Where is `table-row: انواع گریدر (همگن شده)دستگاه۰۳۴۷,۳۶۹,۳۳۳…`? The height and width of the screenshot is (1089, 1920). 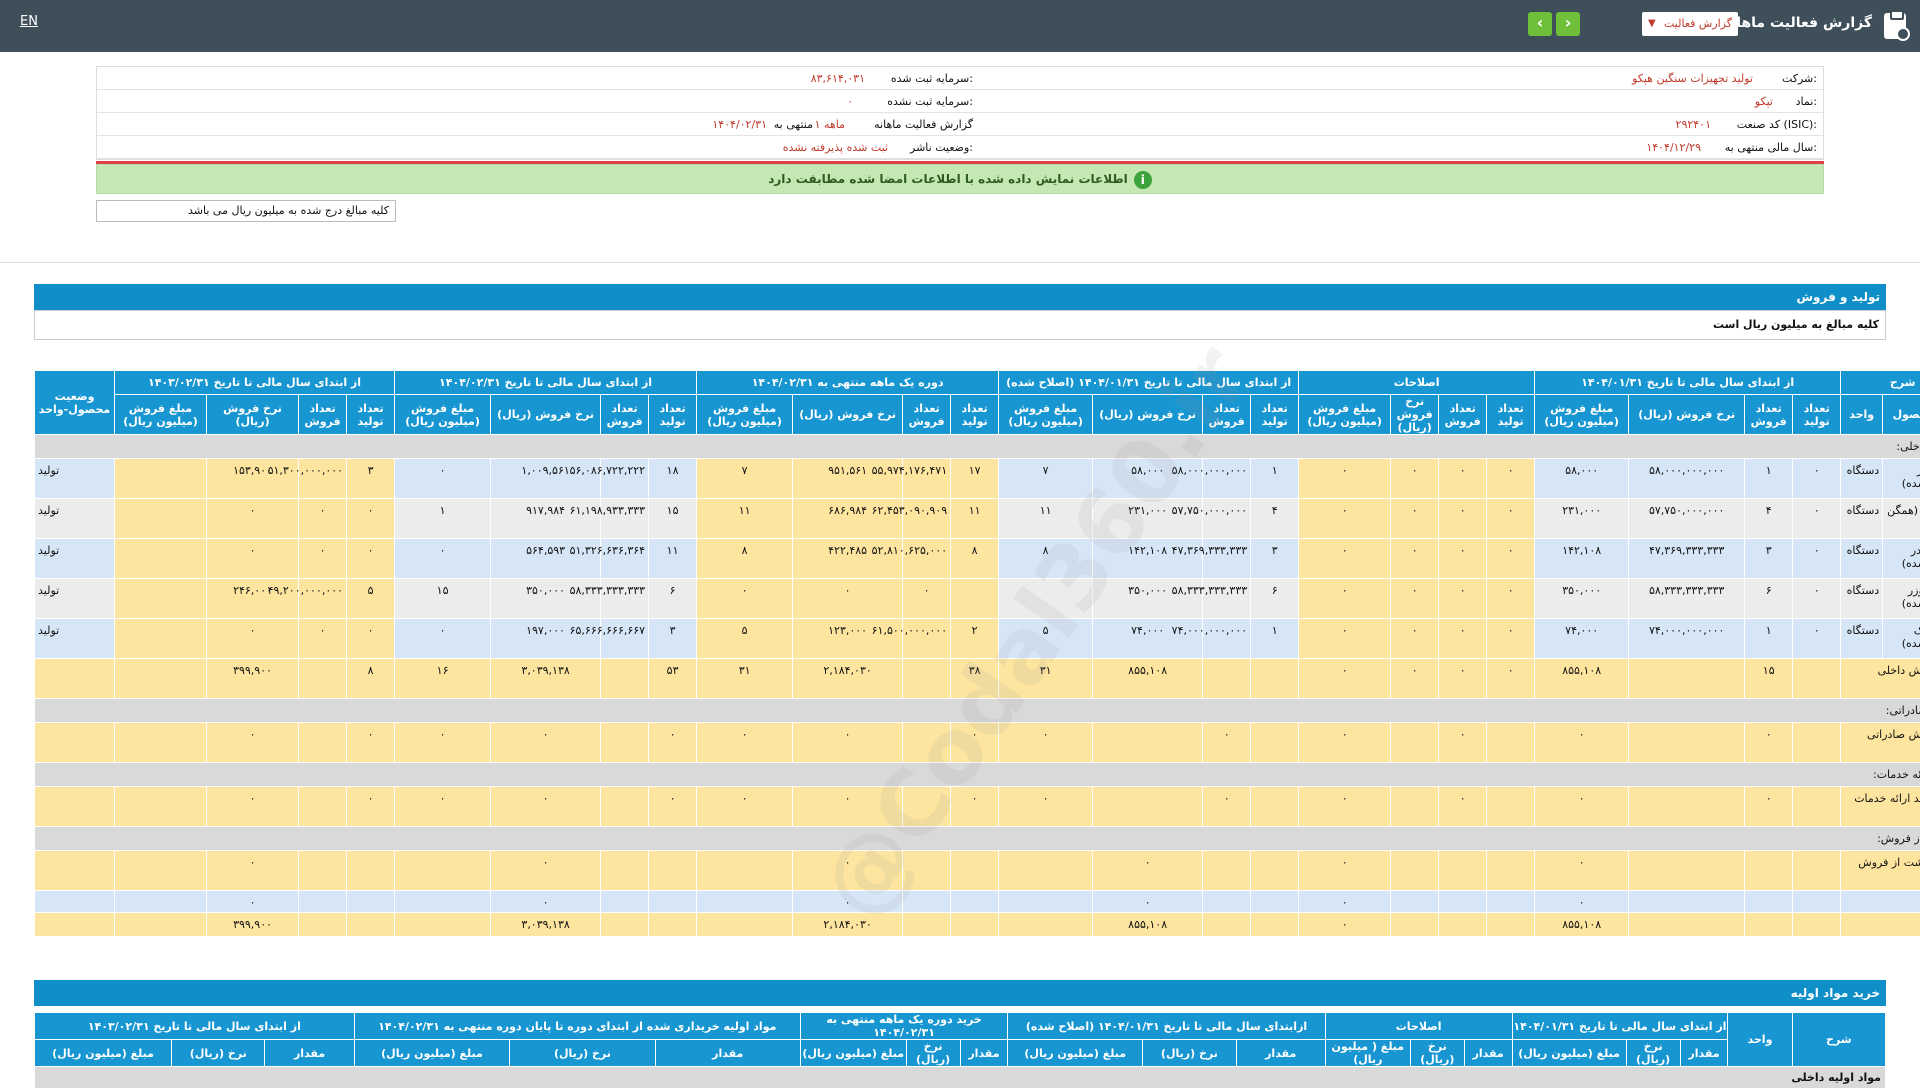 table-row: انواع گریدر (همگن شده)دستگاه۰۳۴۷,۳۶۹,۳۳۳… is located at coordinates (977, 559).